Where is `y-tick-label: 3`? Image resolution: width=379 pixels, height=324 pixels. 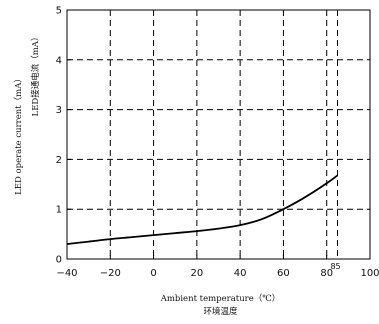 y-tick-label: 3 is located at coordinates (59, 110).